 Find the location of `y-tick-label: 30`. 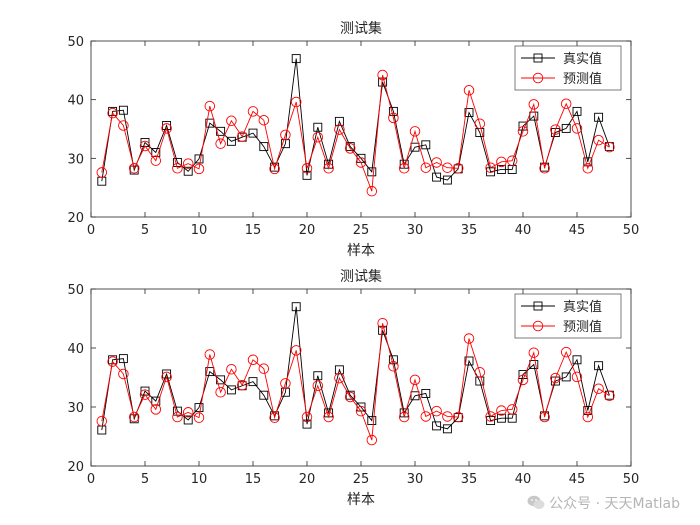

y-tick-label: 30 is located at coordinates (75, 408).